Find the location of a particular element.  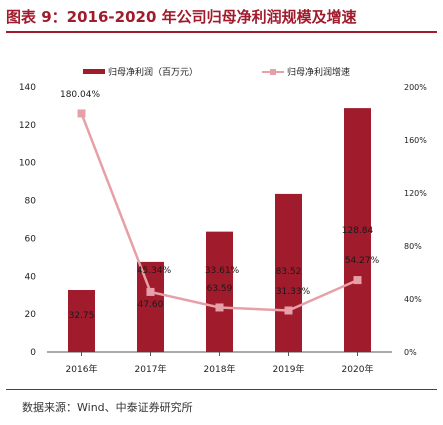

y-left-tick-label: 140 is located at coordinates (27, 88).